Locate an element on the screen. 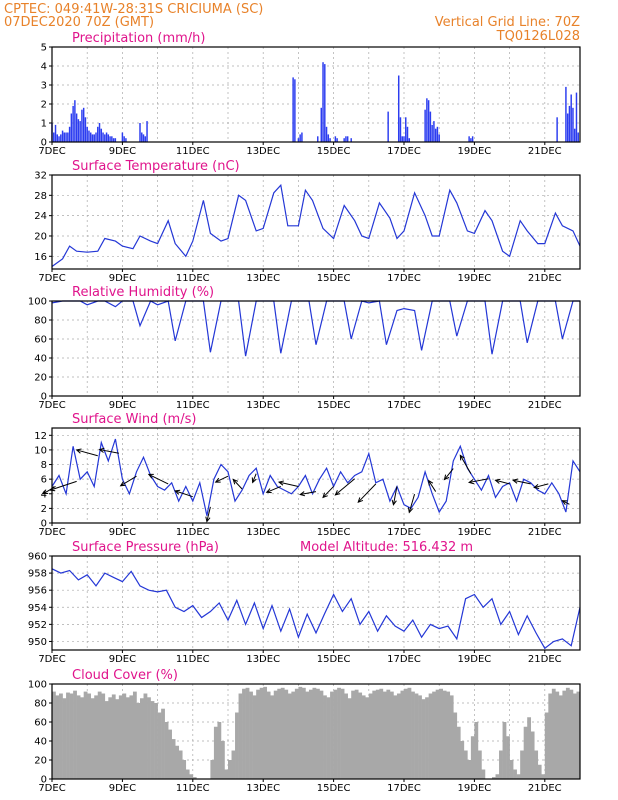 The image size is (618, 800). y-tick-label: 60 is located at coordinates (40, 340).